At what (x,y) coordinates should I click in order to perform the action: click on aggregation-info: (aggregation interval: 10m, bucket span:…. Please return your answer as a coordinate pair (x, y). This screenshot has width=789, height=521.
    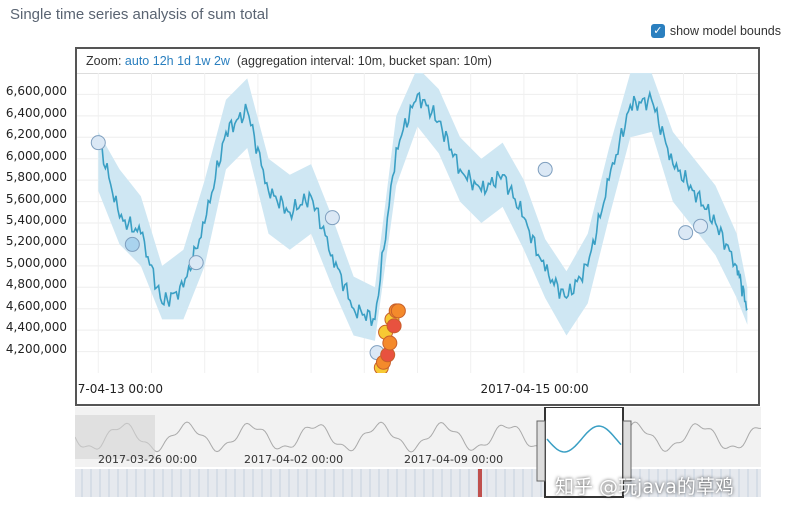
    Looking at the image, I should click on (364, 61).